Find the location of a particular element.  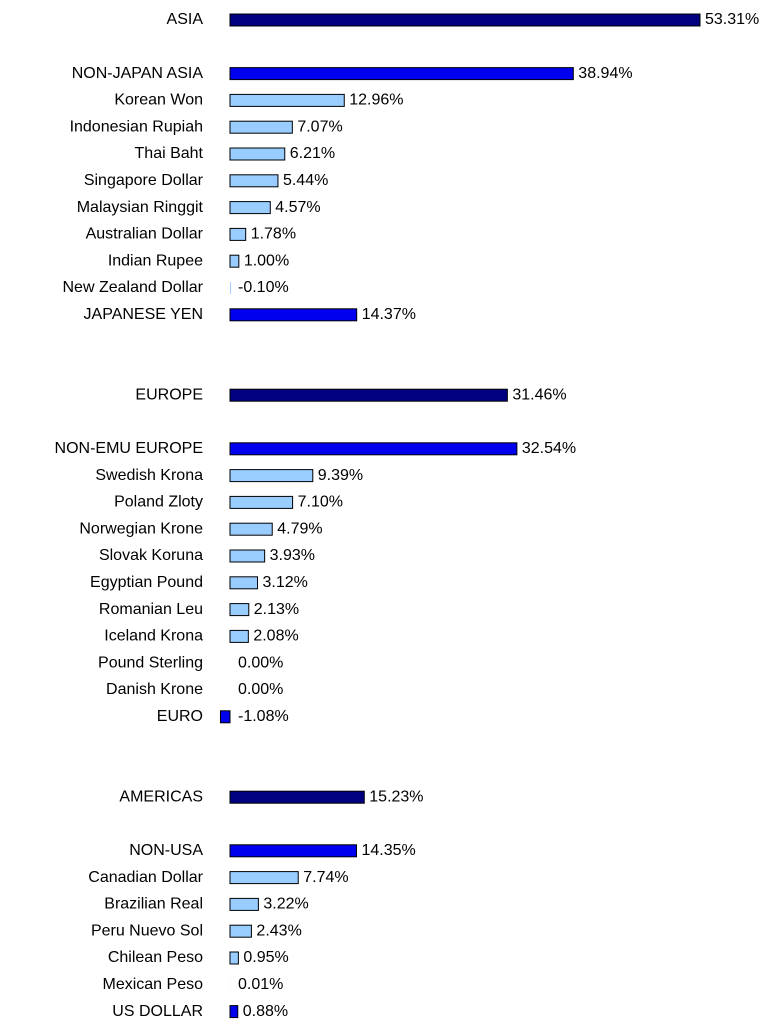

category-label: Thai Baht is located at coordinates (169, 153).